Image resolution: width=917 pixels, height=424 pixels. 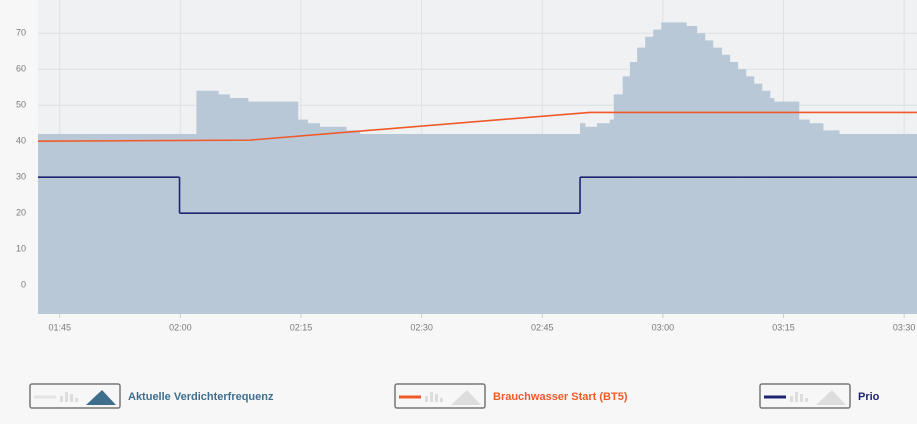 What do you see at coordinates (542, 327) in the screenshot?
I see `x-tick-label: 02:45` at bounding box center [542, 327].